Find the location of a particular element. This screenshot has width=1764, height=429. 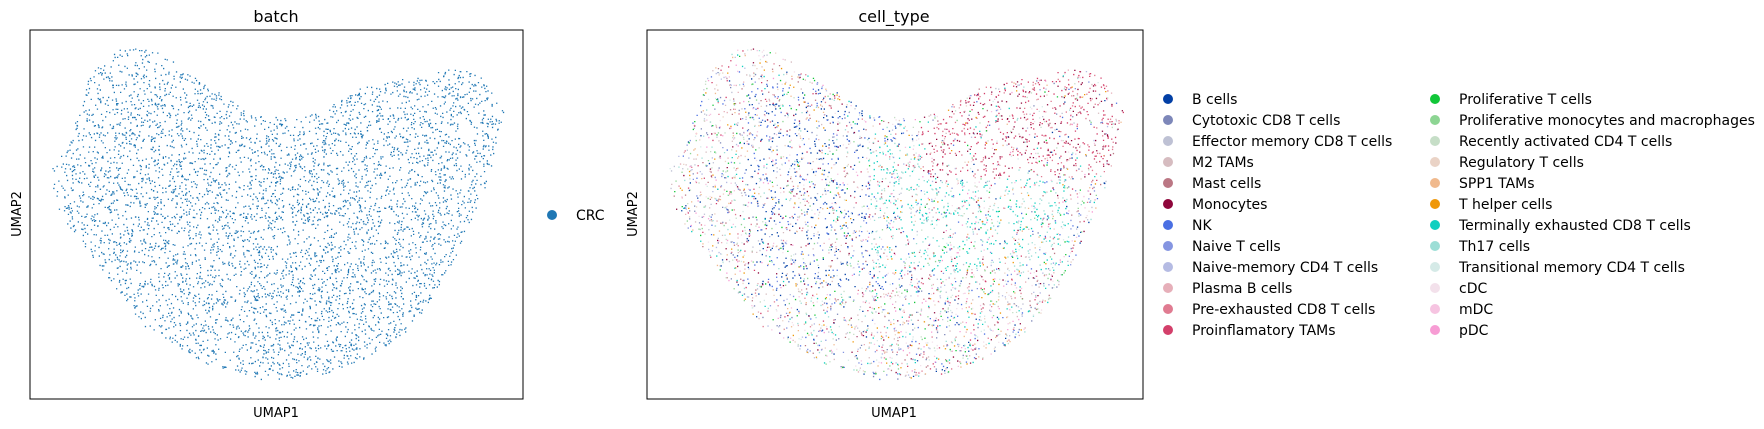

legend-label: Recently activated CD4 T cells is located at coordinates (1565, 142).